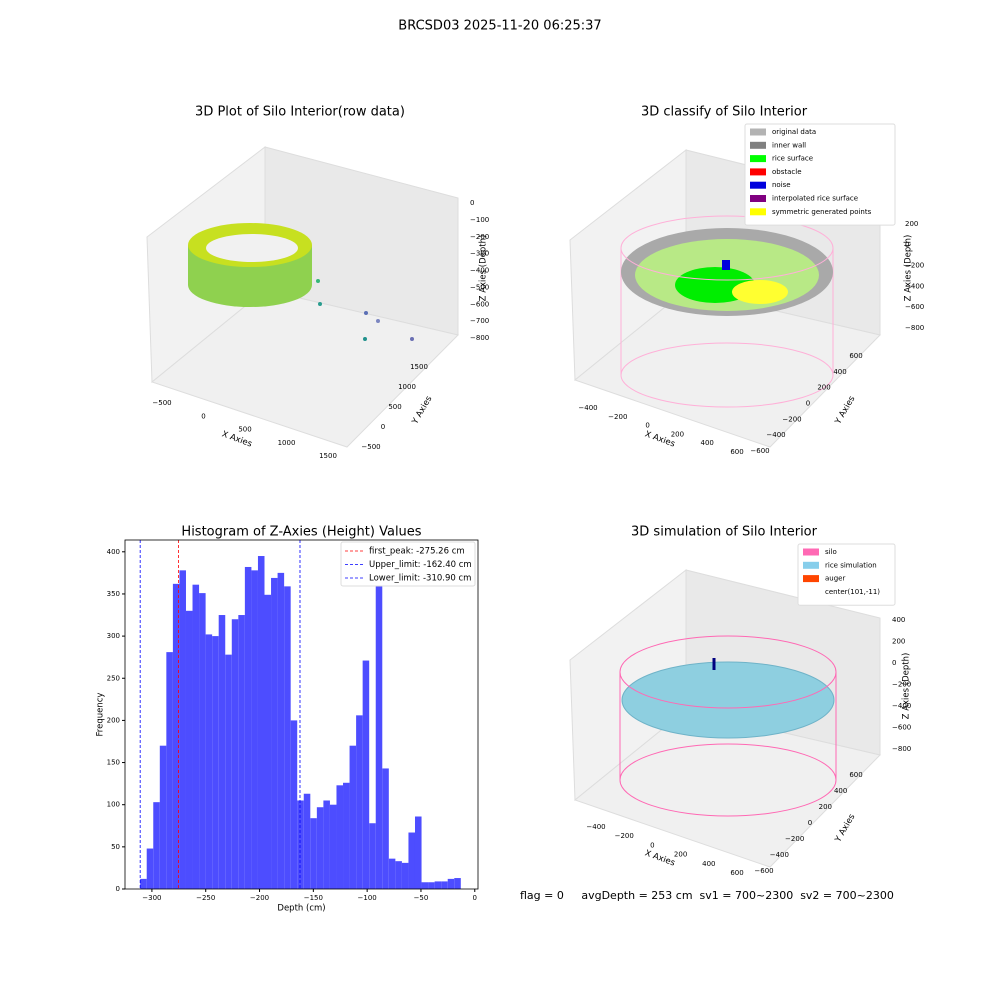  What do you see at coordinates (420, 565) in the screenshot?
I see `legend-label: Upper_limit: -162.40 cm` at bounding box center [420, 565].